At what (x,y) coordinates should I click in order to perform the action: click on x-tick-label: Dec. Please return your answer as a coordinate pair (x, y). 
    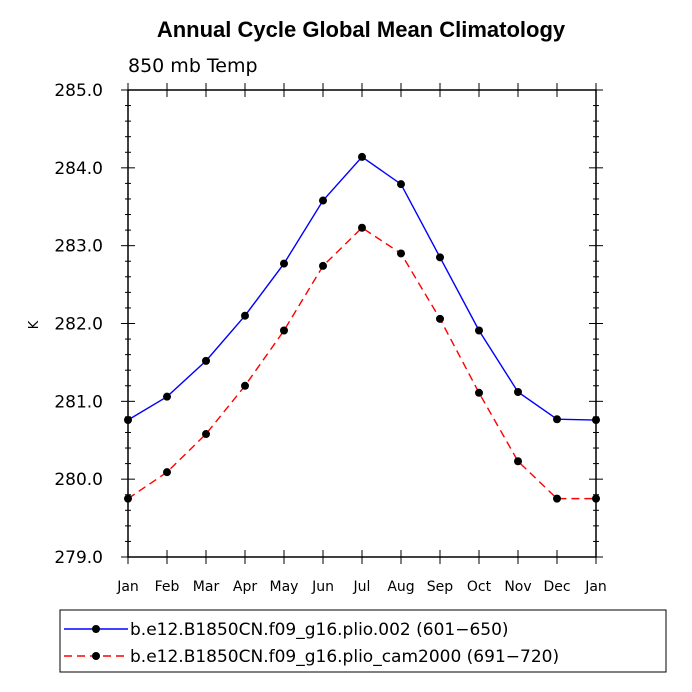
    Looking at the image, I should click on (556, 587).